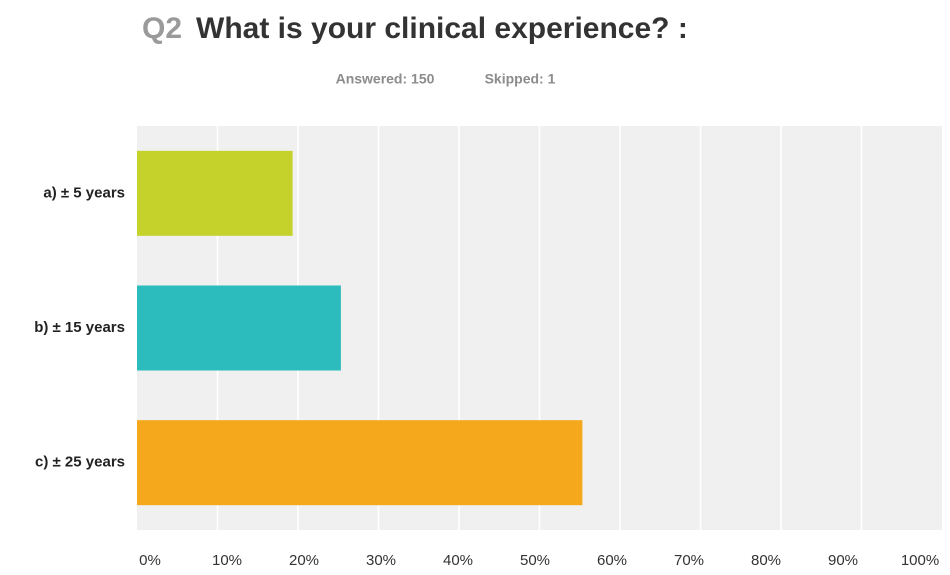 The width and height of the screenshot is (950, 575). Describe the element at coordinates (442, 28) in the screenshot. I see `chart-title: What is your clinical experience? :` at that location.